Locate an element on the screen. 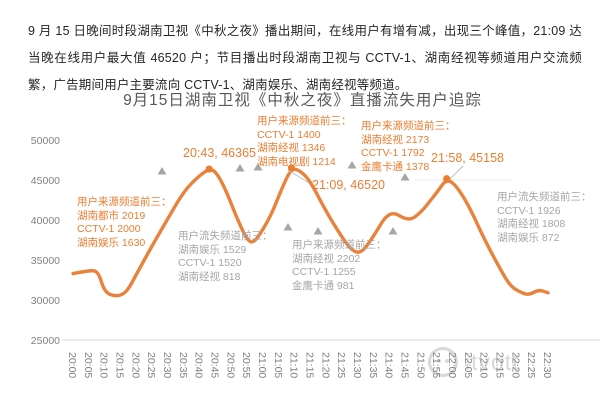 Image resolution: width=607 pixels, height=400 pixels. y-axis-tick-label: 50000 is located at coordinates (45, 141).